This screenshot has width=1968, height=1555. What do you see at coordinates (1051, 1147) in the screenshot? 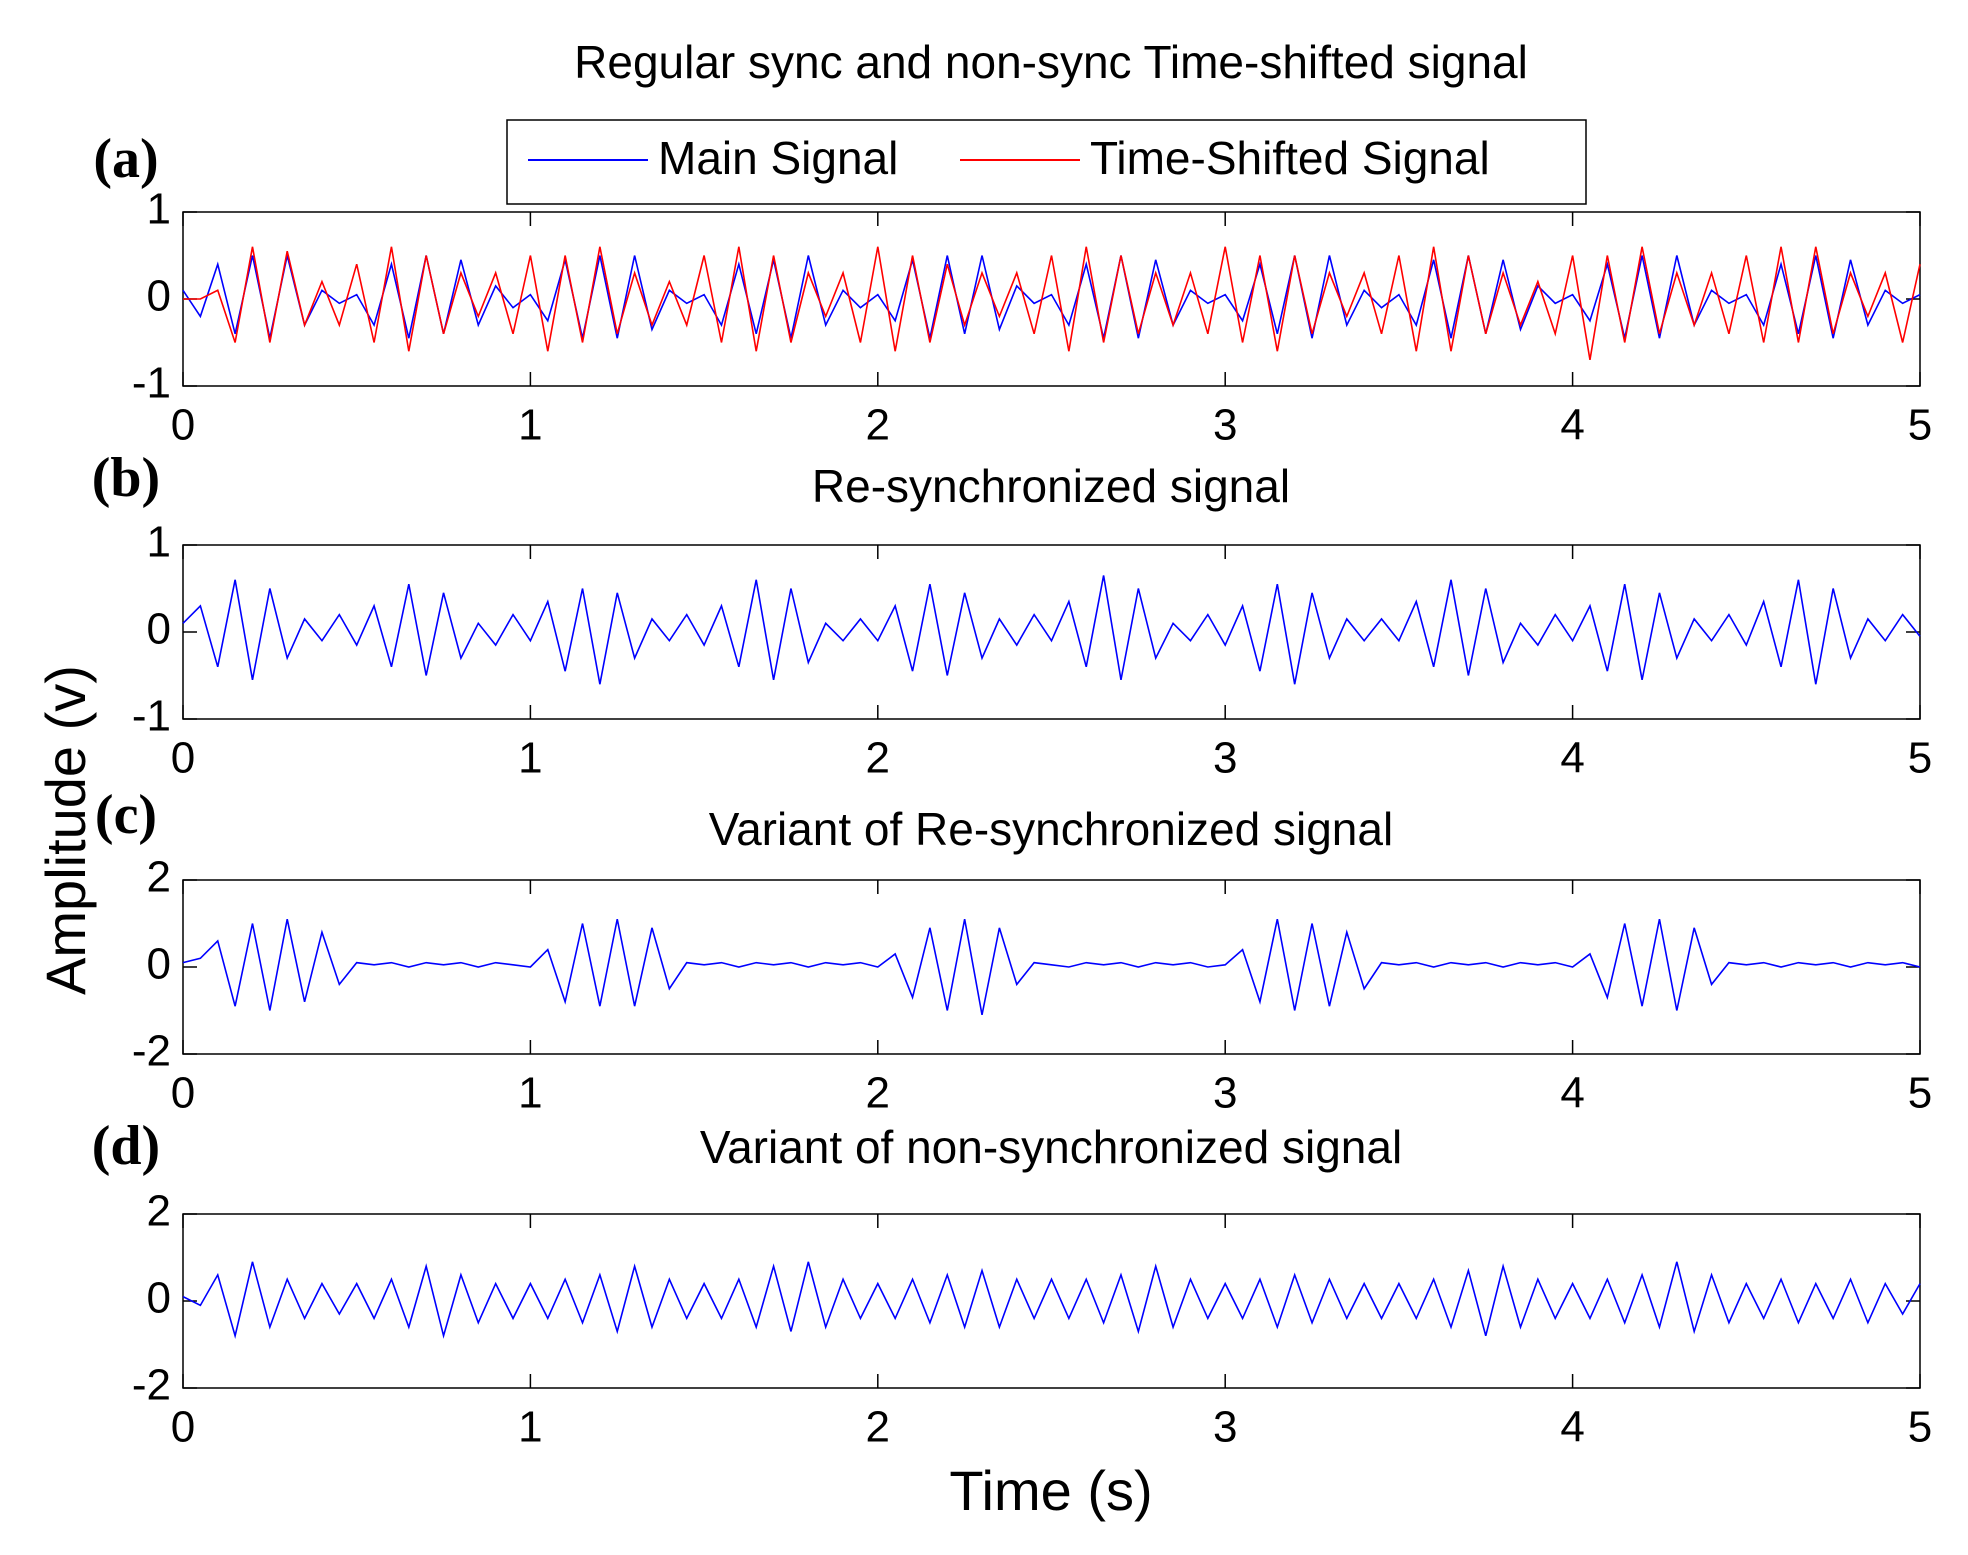
I see `panel-title: Variant of non-synchronized signal` at bounding box center [1051, 1147].